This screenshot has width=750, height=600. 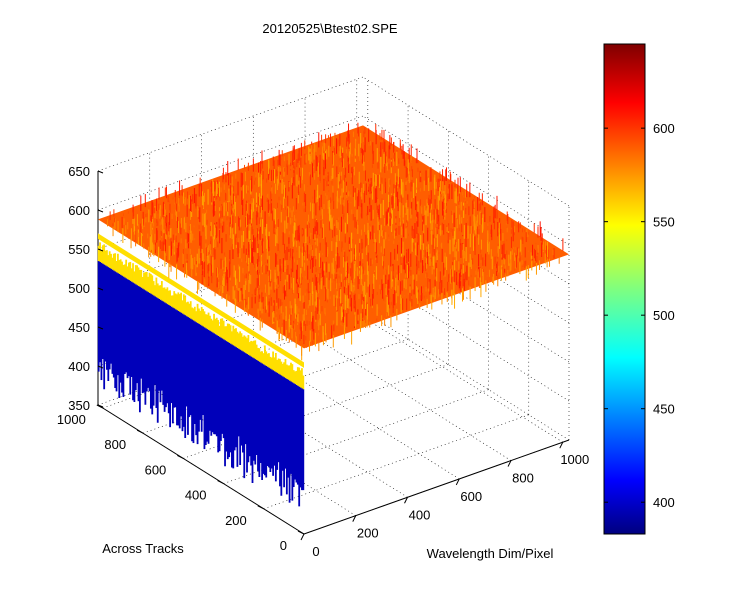 What do you see at coordinates (79, 210) in the screenshot?
I see `z-tick-label: 600` at bounding box center [79, 210].